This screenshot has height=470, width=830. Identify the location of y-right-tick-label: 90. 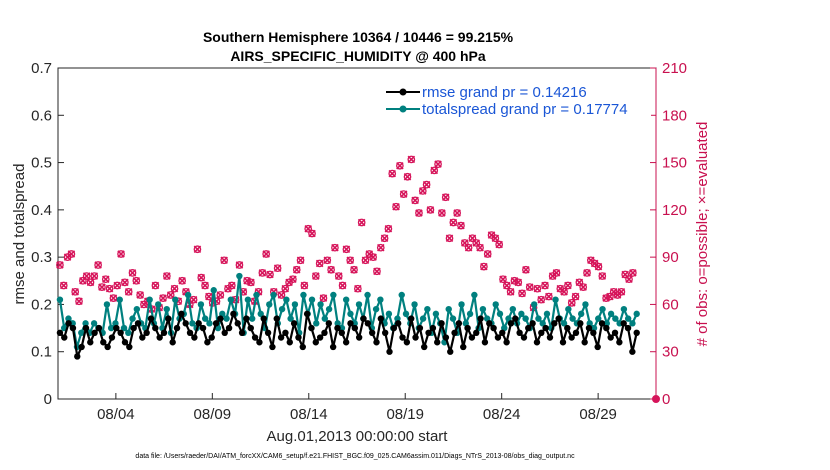
(670, 257).